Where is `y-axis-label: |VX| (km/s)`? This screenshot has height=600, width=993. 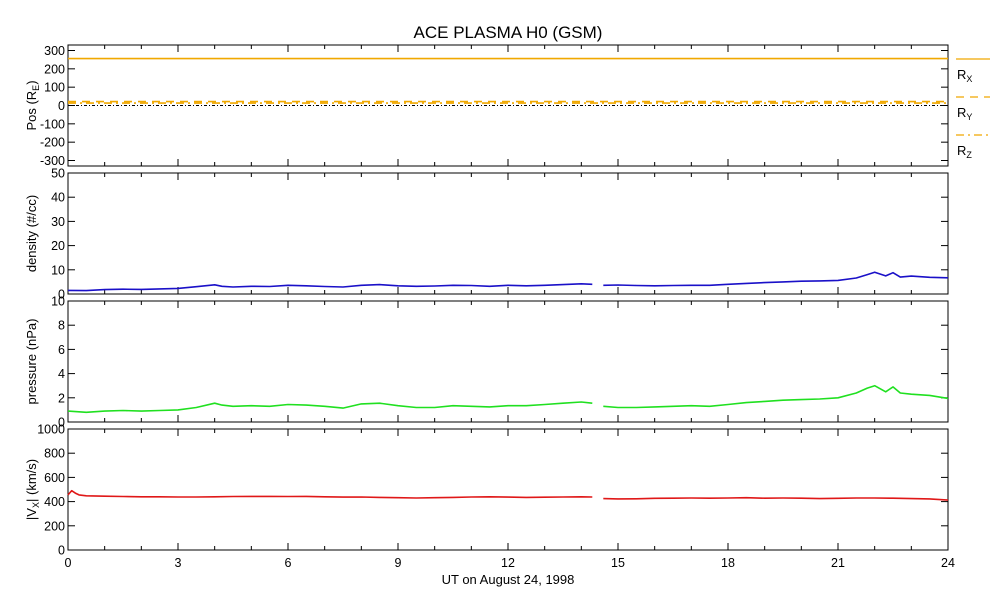 y-axis-label: |VX| (km/s) is located at coordinates (32, 489).